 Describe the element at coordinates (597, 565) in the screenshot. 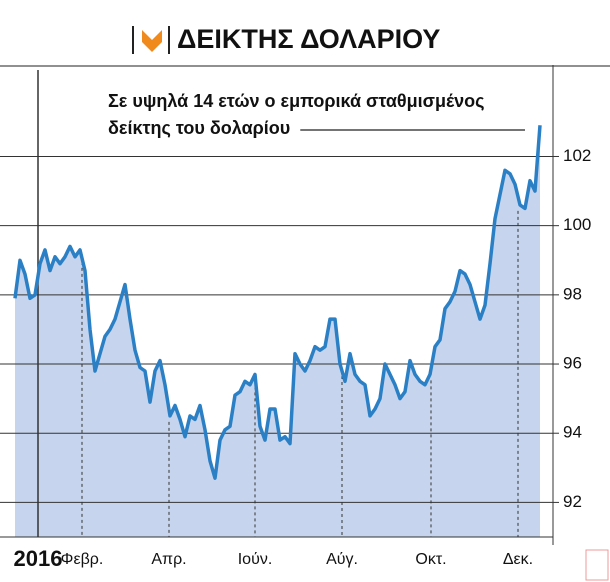

I see `corner-box` at that location.